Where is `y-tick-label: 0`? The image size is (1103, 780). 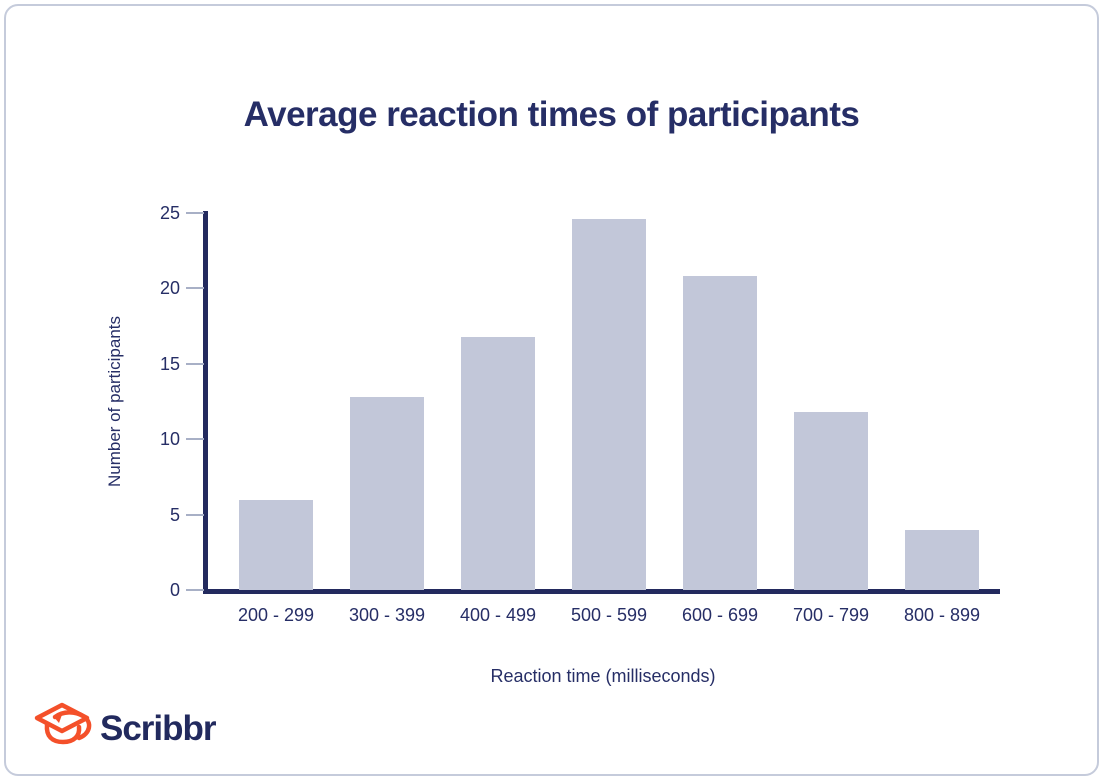 y-tick-label: 0 is located at coordinates (174, 590).